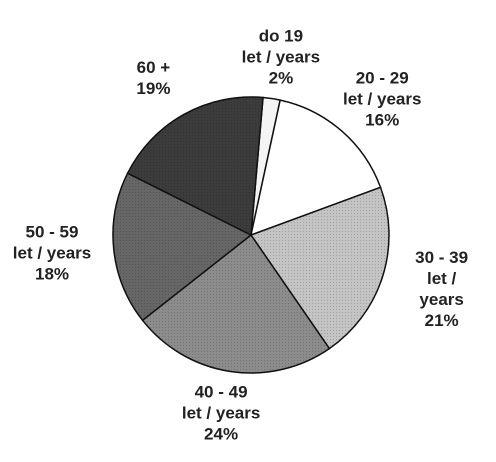 The image size is (496, 462). I want to click on slice-label: 20 - 29 let / years 16%, so click(382, 99).